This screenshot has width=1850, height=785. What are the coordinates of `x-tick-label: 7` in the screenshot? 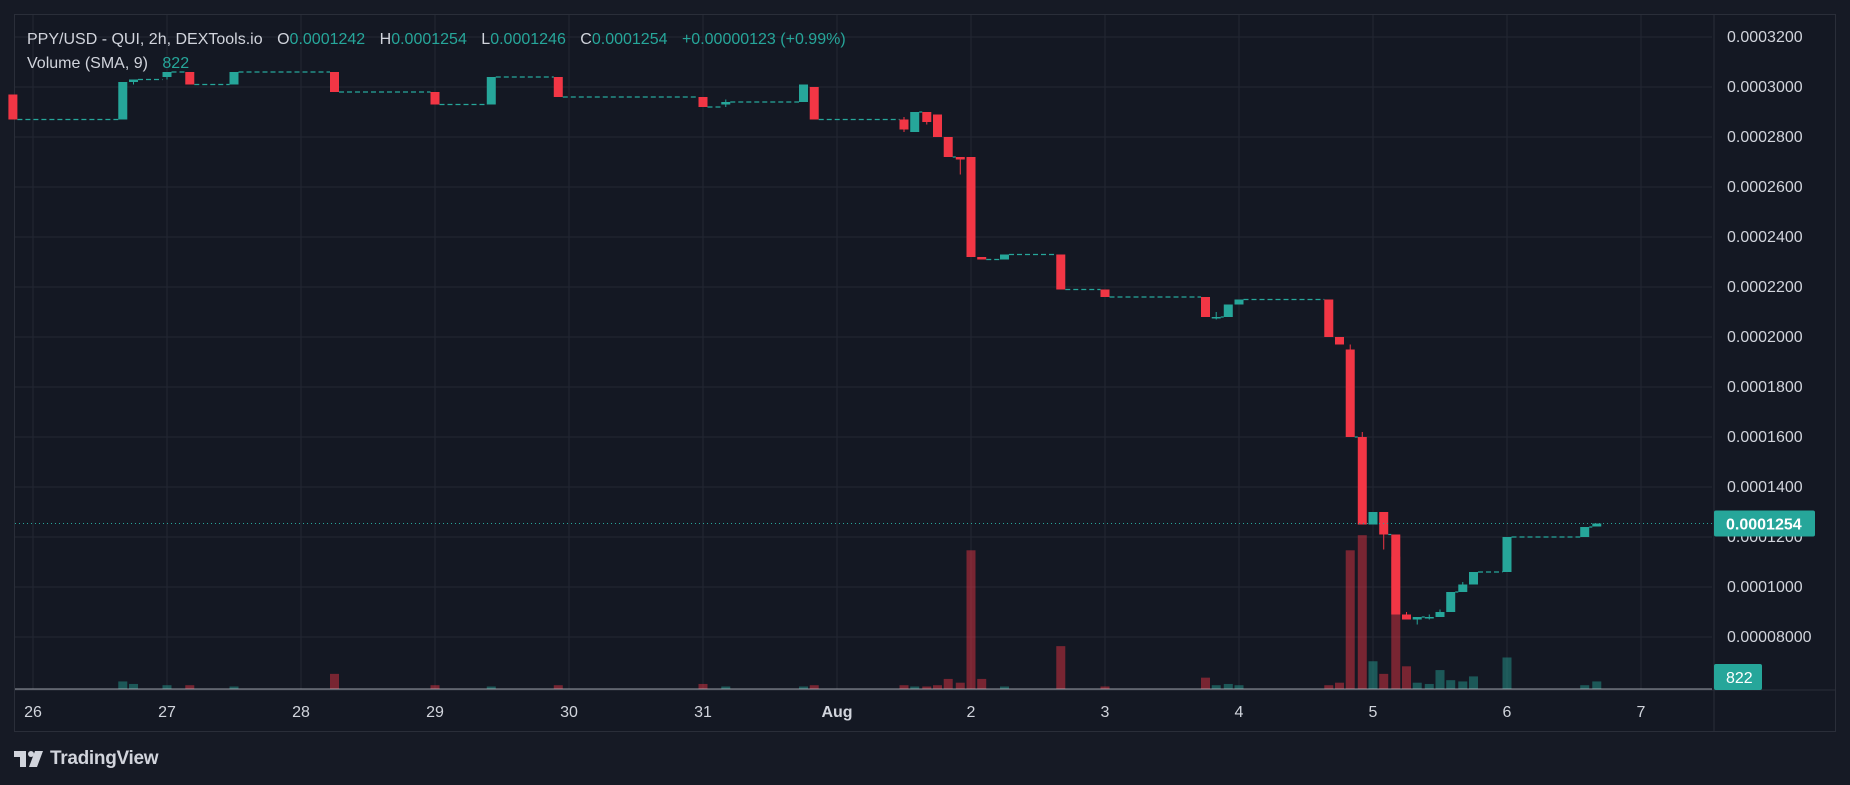 It's located at (1641, 712).